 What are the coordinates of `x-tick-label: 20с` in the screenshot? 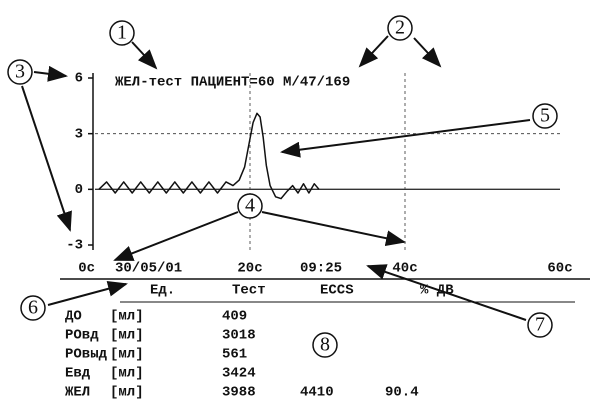 It's located at (249, 269).